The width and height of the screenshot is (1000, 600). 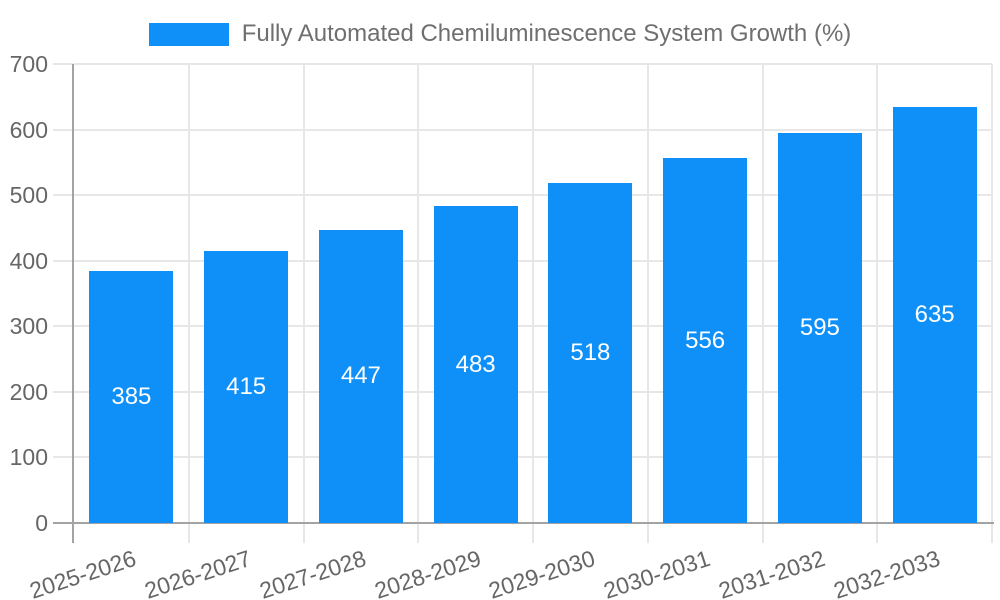 I want to click on y-axis-tick-label: 600, so click(x=28, y=129).